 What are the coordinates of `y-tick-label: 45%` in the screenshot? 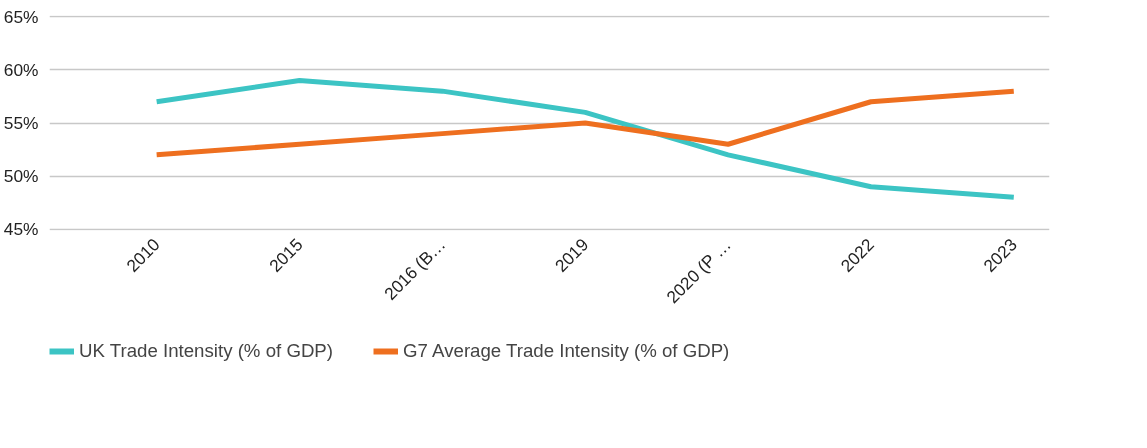 It's located at (21, 229).